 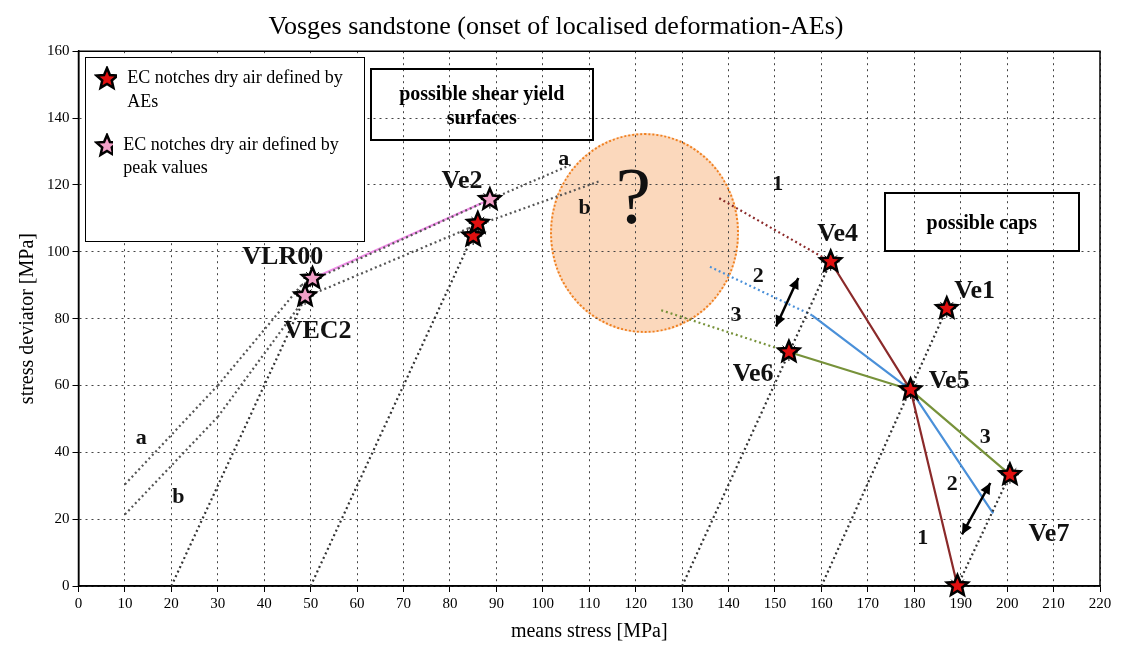 I want to click on y-tick-label: 160, so click(x=58, y=50).